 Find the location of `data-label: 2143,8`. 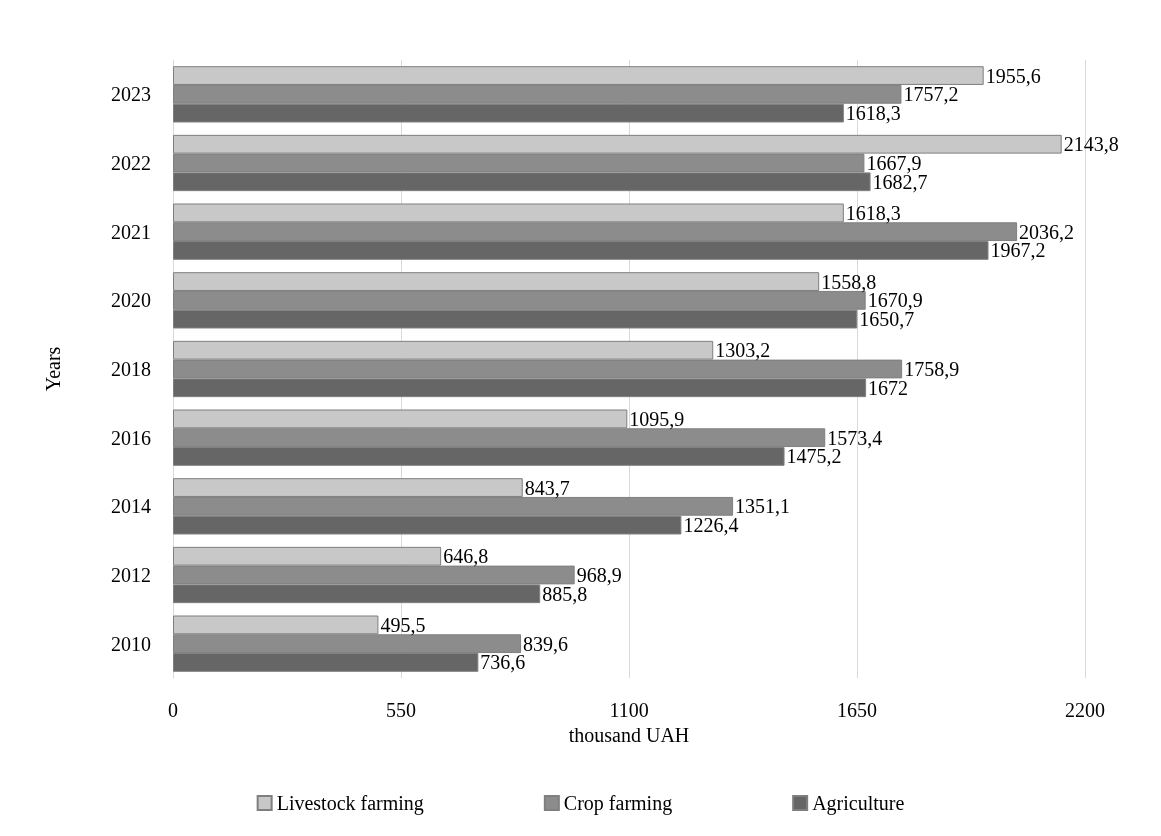

data-label: 2143,8 is located at coordinates (1091, 144).